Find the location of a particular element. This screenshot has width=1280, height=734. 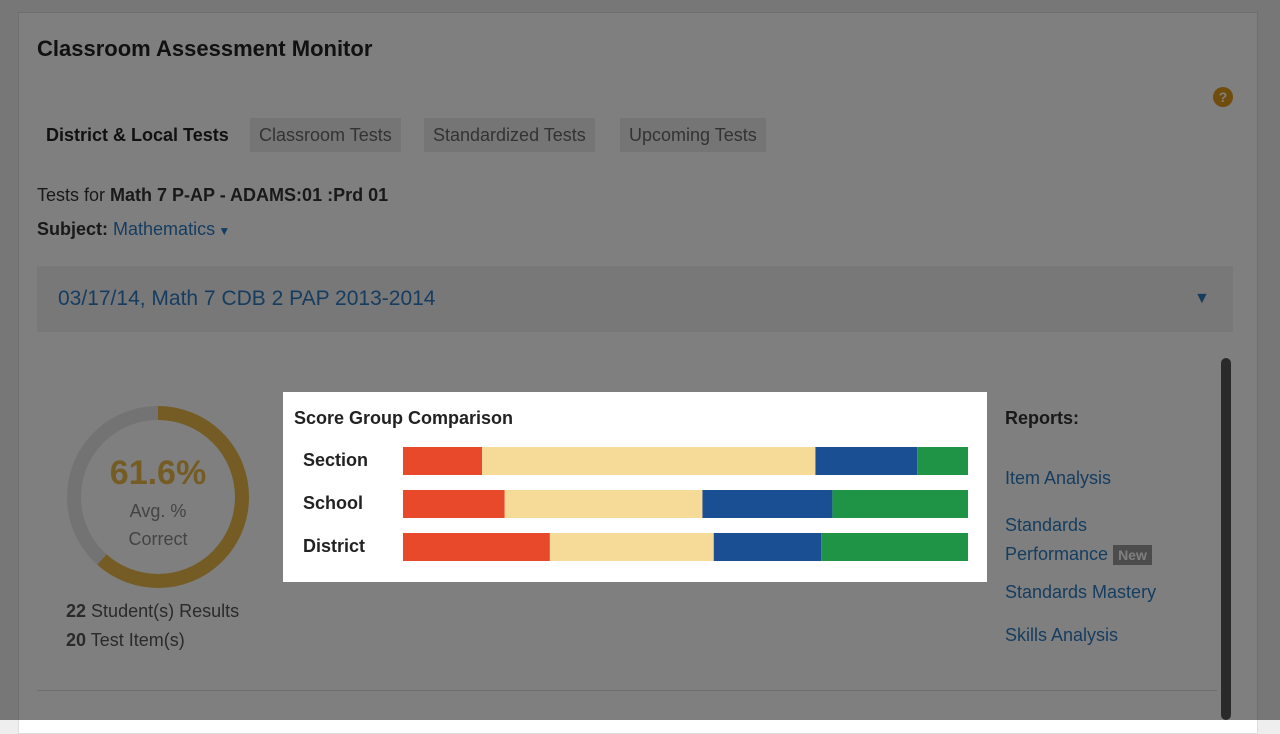

category-label: School is located at coordinates (333, 503).